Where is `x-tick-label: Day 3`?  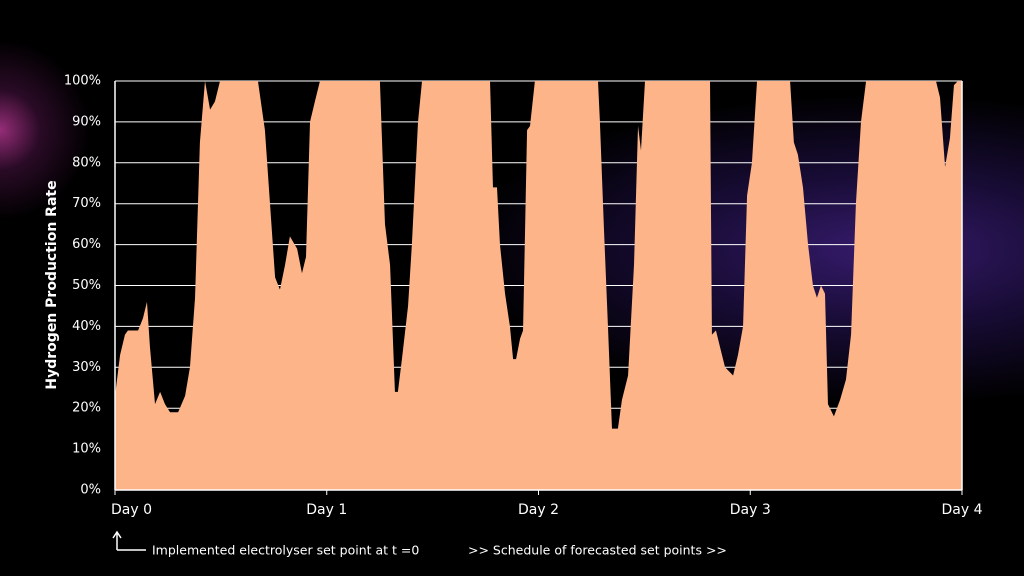
x-tick-label: Day 3 is located at coordinates (750, 510).